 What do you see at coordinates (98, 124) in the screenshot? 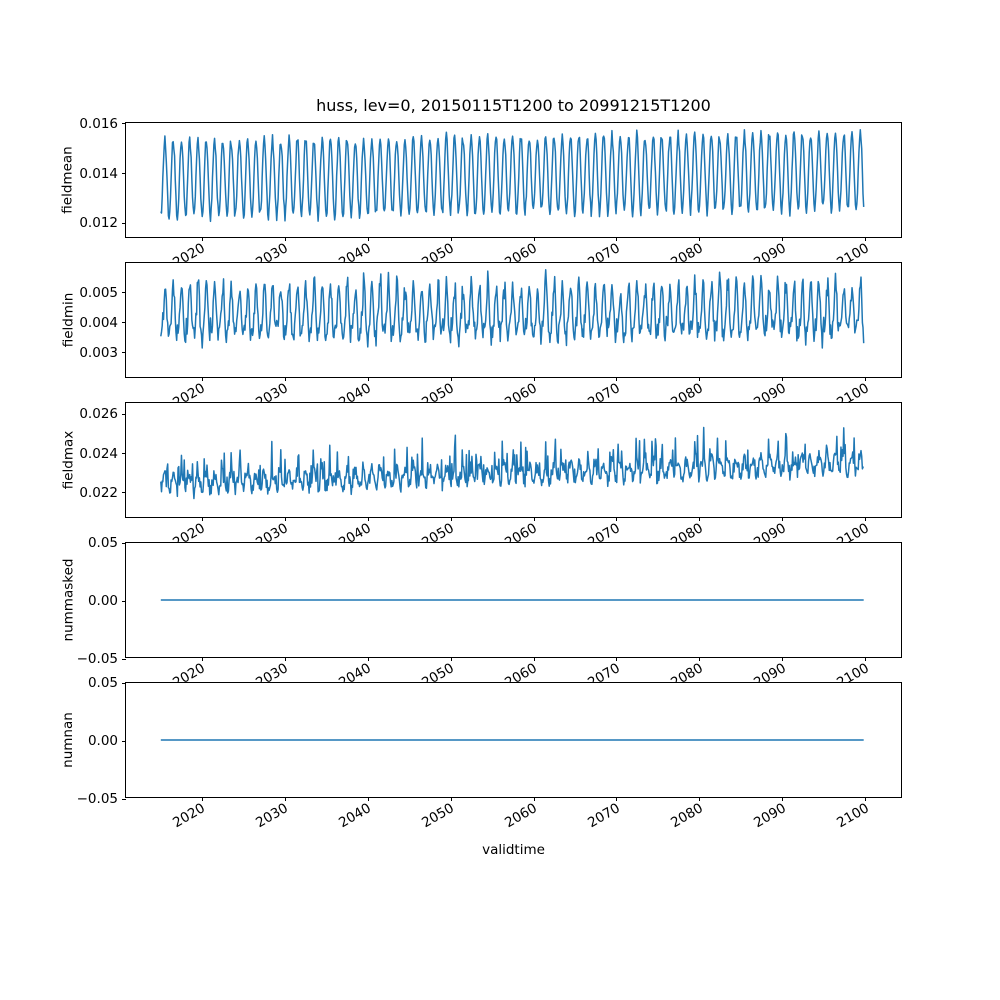
I see `y-tick-label: 0.016` at bounding box center [98, 124].